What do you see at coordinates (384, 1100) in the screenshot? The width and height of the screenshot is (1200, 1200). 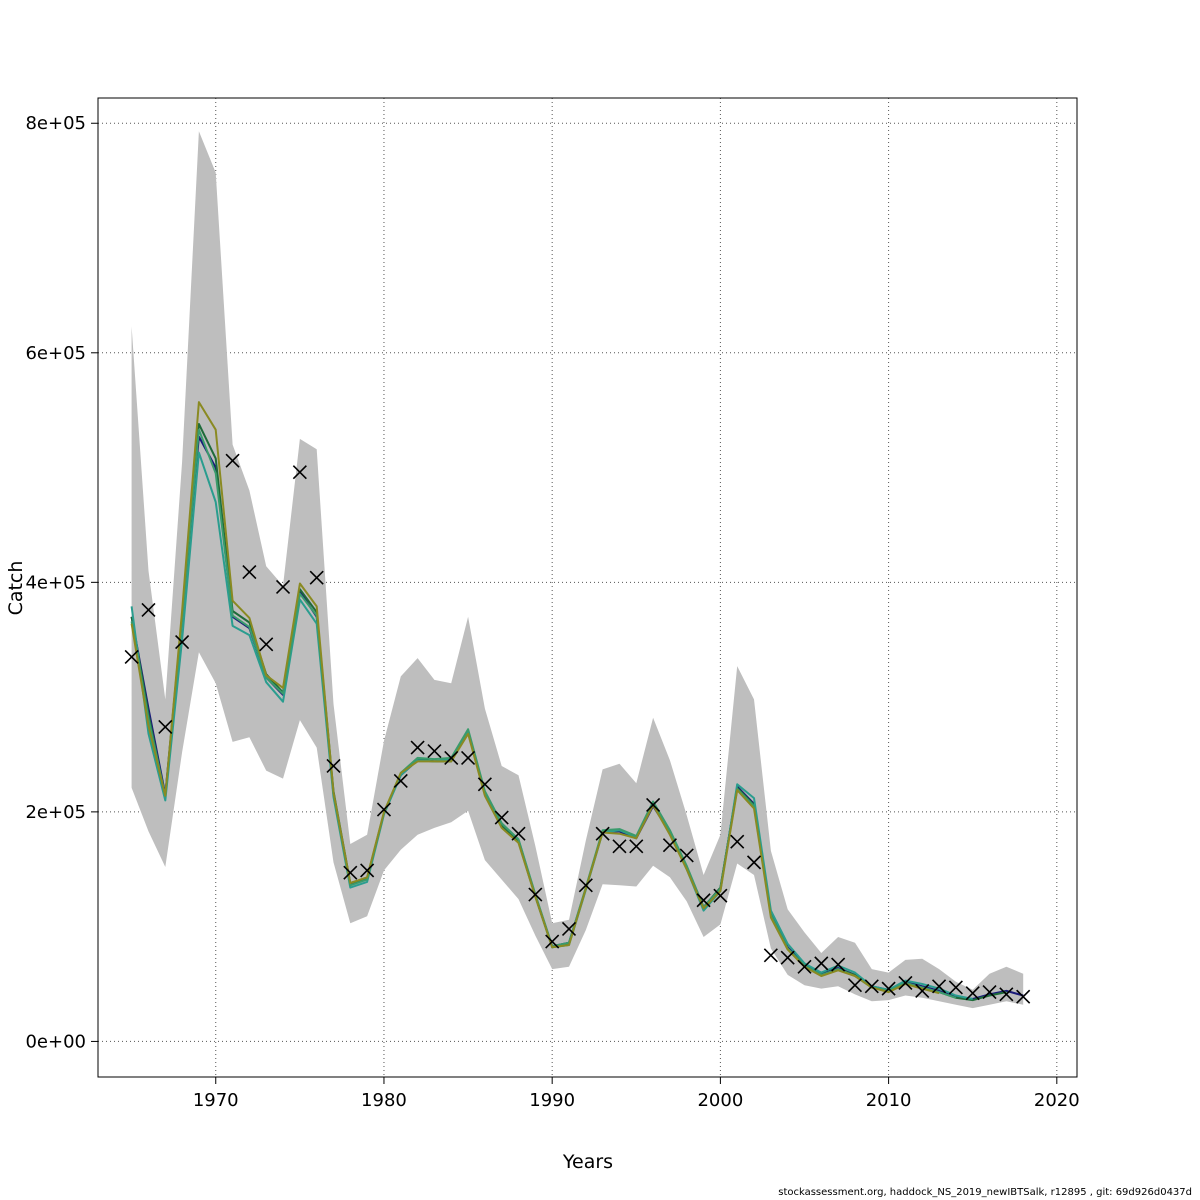 I see `x-tick-label: 1980` at bounding box center [384, 1100].